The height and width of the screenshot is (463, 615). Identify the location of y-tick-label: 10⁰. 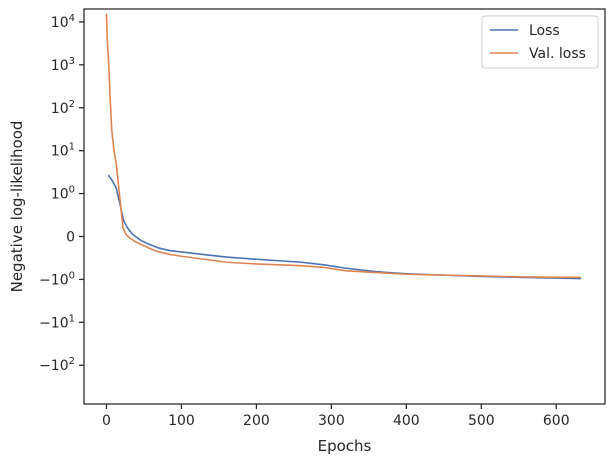
(63, 194).